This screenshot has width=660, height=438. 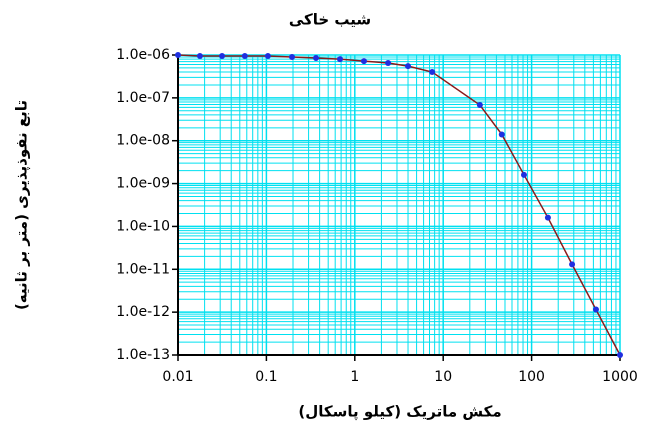 I want to click on y-axis-label: تابع نفوذپذیری (متر بر ثانیه), so click(x=22, y=205).